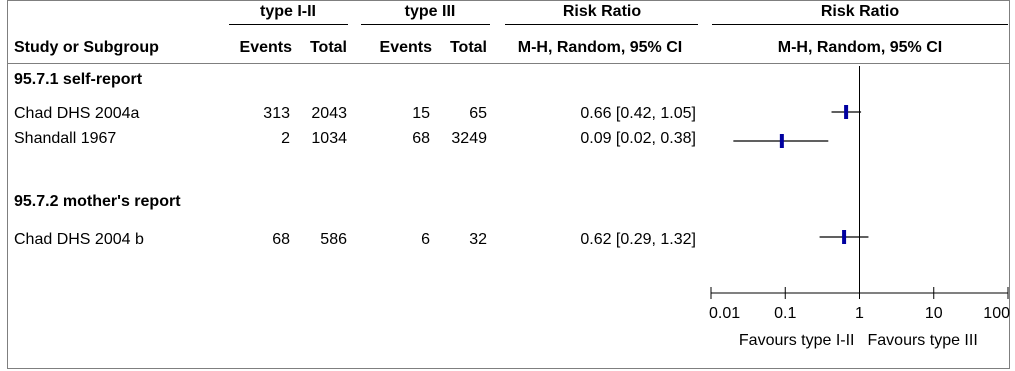 The height and width of the screenshot is (371, 1015). What do you see at coordinates (785, 313) in the screenshot?
I see `x-tick-label: 0.1` at bounding box center [785, 313].